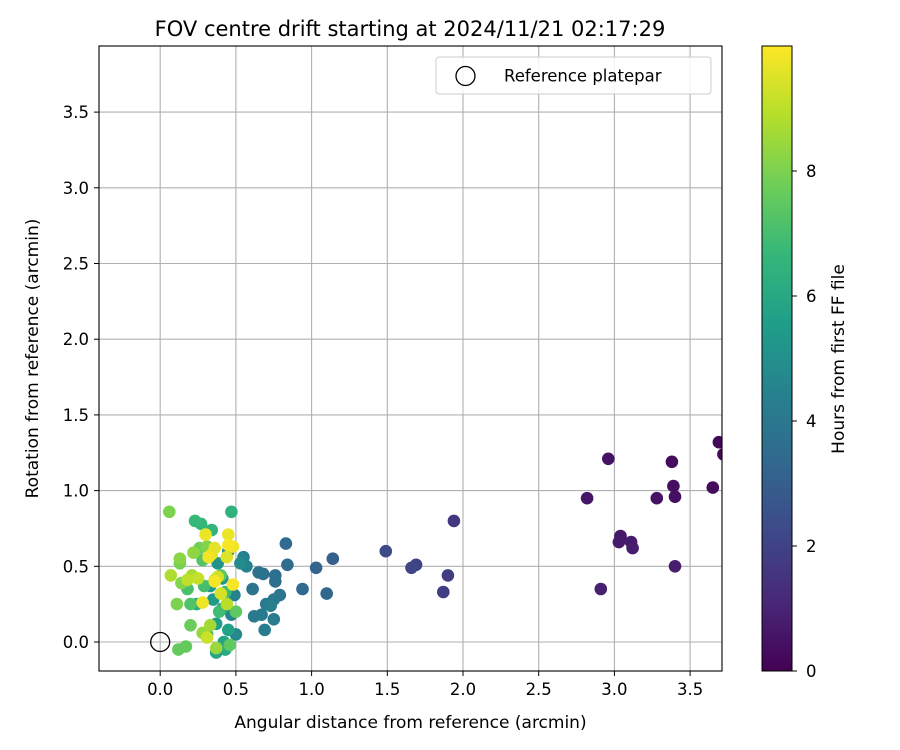 This screenshot has height=750, width=900. I want to click on legend-marker-icon, so click(465, 76).